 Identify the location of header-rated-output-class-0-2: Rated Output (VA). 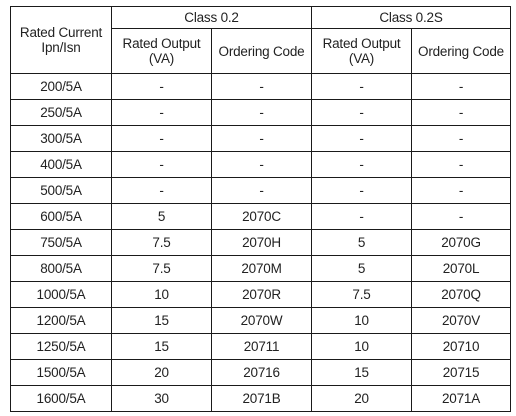
(161, 51).